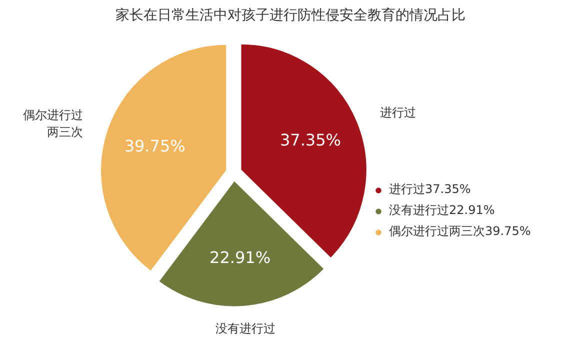 The height and width of the screenshot is (340, 580). Describe the element at coordinates (240, 258) in the screenshot. I see `data-label: 22.91%` at that location.